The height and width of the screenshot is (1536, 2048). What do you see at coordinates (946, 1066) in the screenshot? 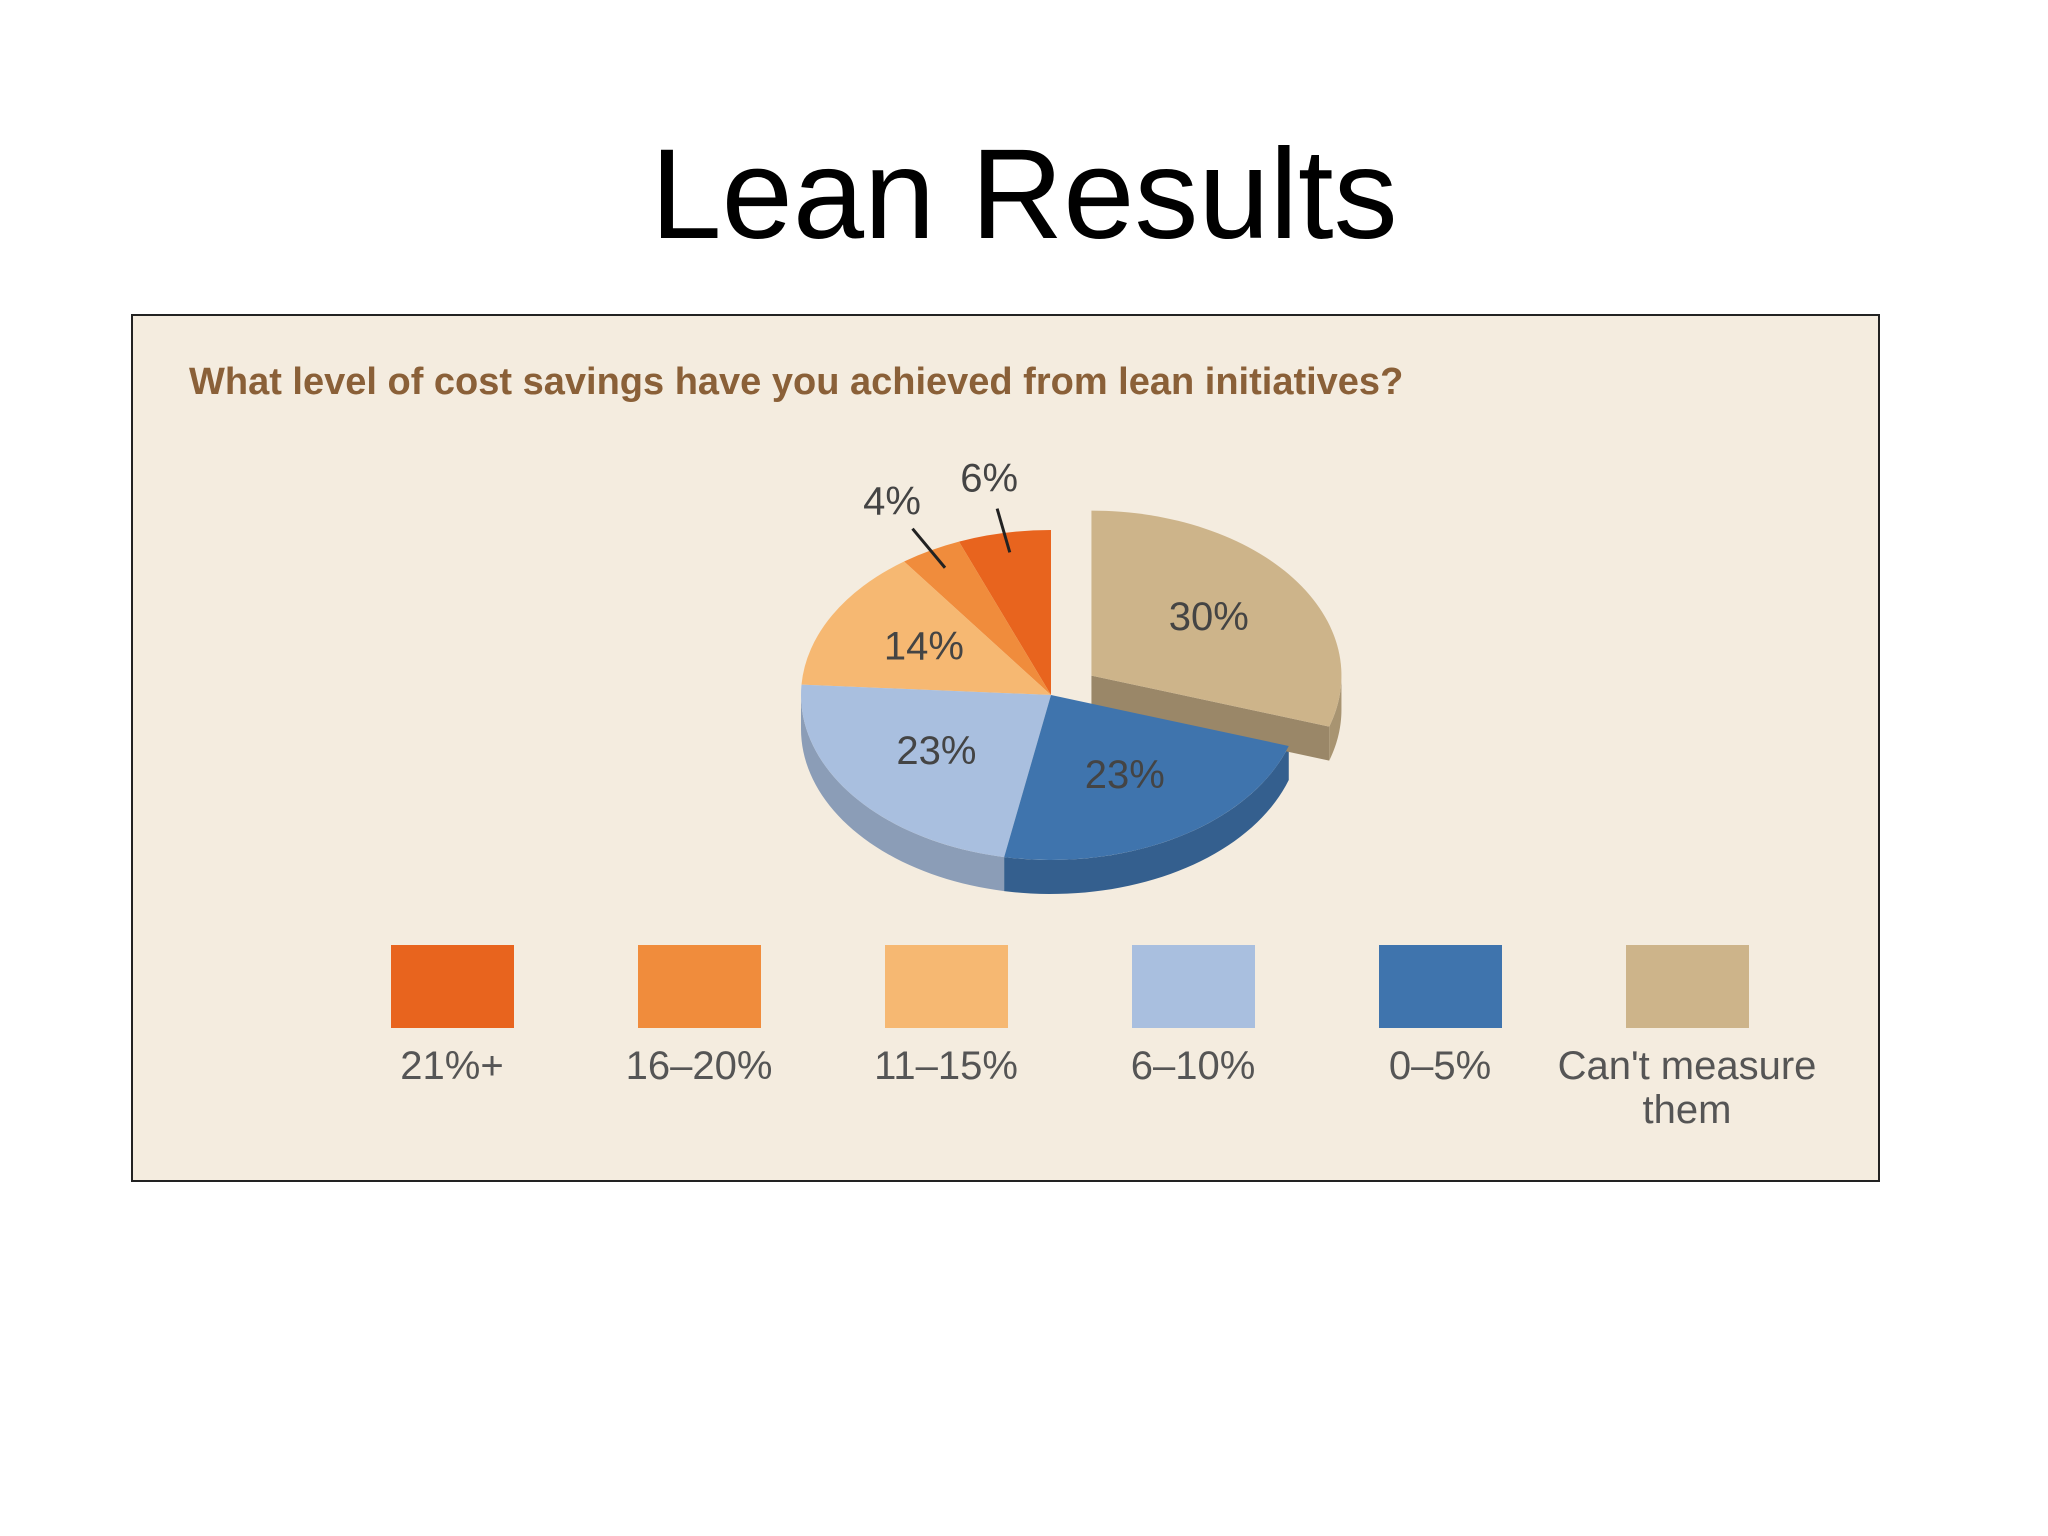
I see `legend-label: 11–15%` at bounding box center [946, 1066].